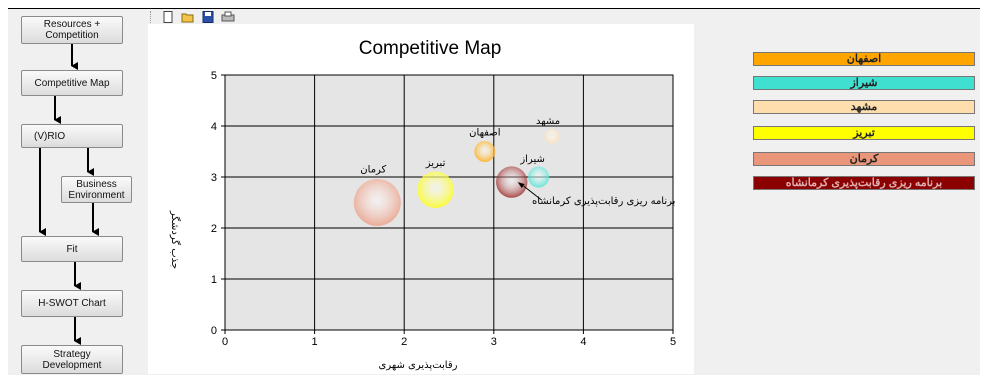  I want to click on save-icon, so click(208, 17).